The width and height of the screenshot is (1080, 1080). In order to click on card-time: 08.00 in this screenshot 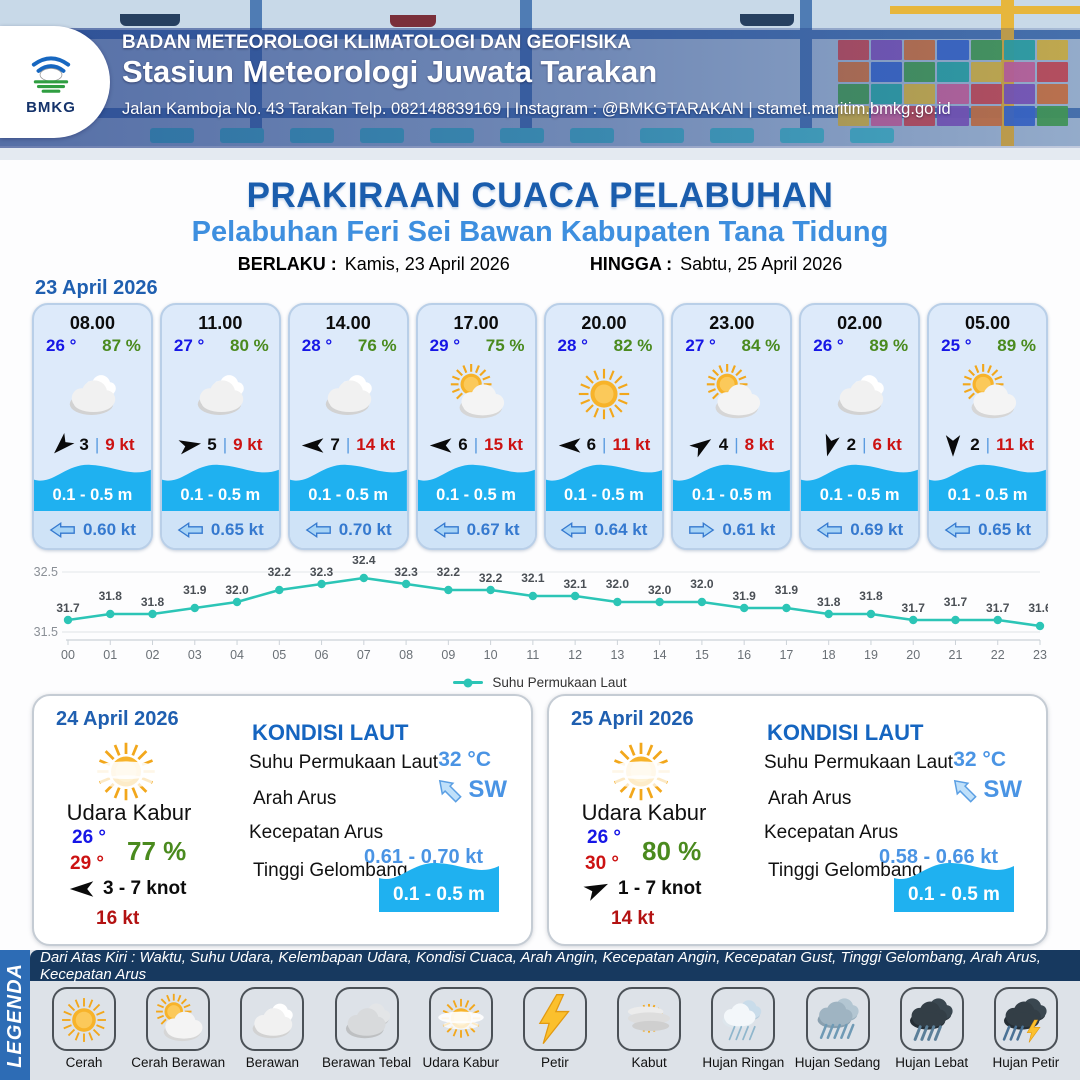, I will do `click(92, 323)`.